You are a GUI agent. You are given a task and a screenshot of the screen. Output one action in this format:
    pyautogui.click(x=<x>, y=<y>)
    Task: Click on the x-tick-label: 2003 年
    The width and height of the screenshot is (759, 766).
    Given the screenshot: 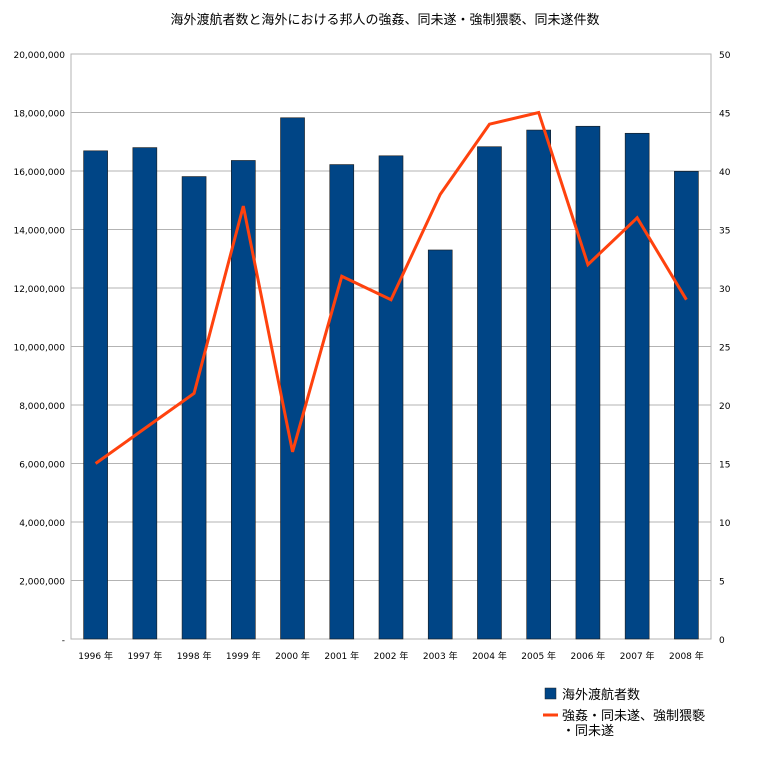 What is the action you would take?
    pyautogui.click(x=440, y=656)
    